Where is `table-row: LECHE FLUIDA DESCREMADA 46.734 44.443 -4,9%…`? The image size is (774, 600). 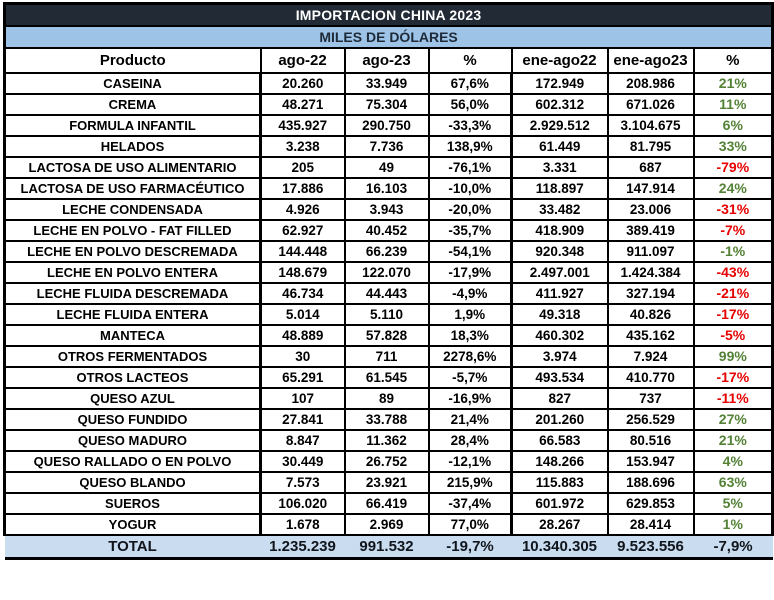
table-row: LECHE FLUIDA DESCREMADA 46.734 44.443 -4,9%… is located at coordinates (388, 293).